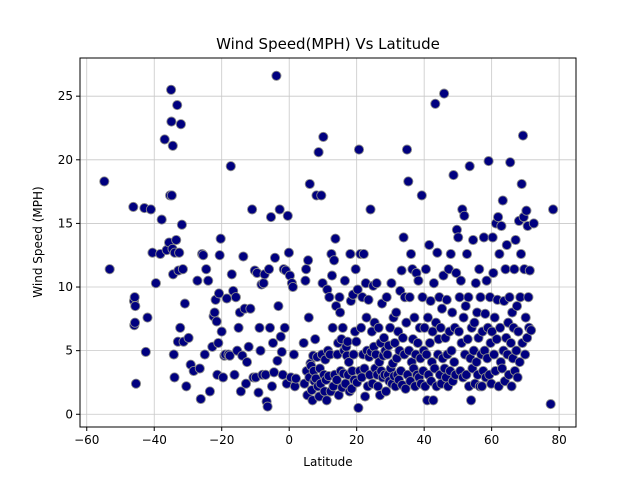  I want to click on x-tick-label: −40, so click(154, 440).